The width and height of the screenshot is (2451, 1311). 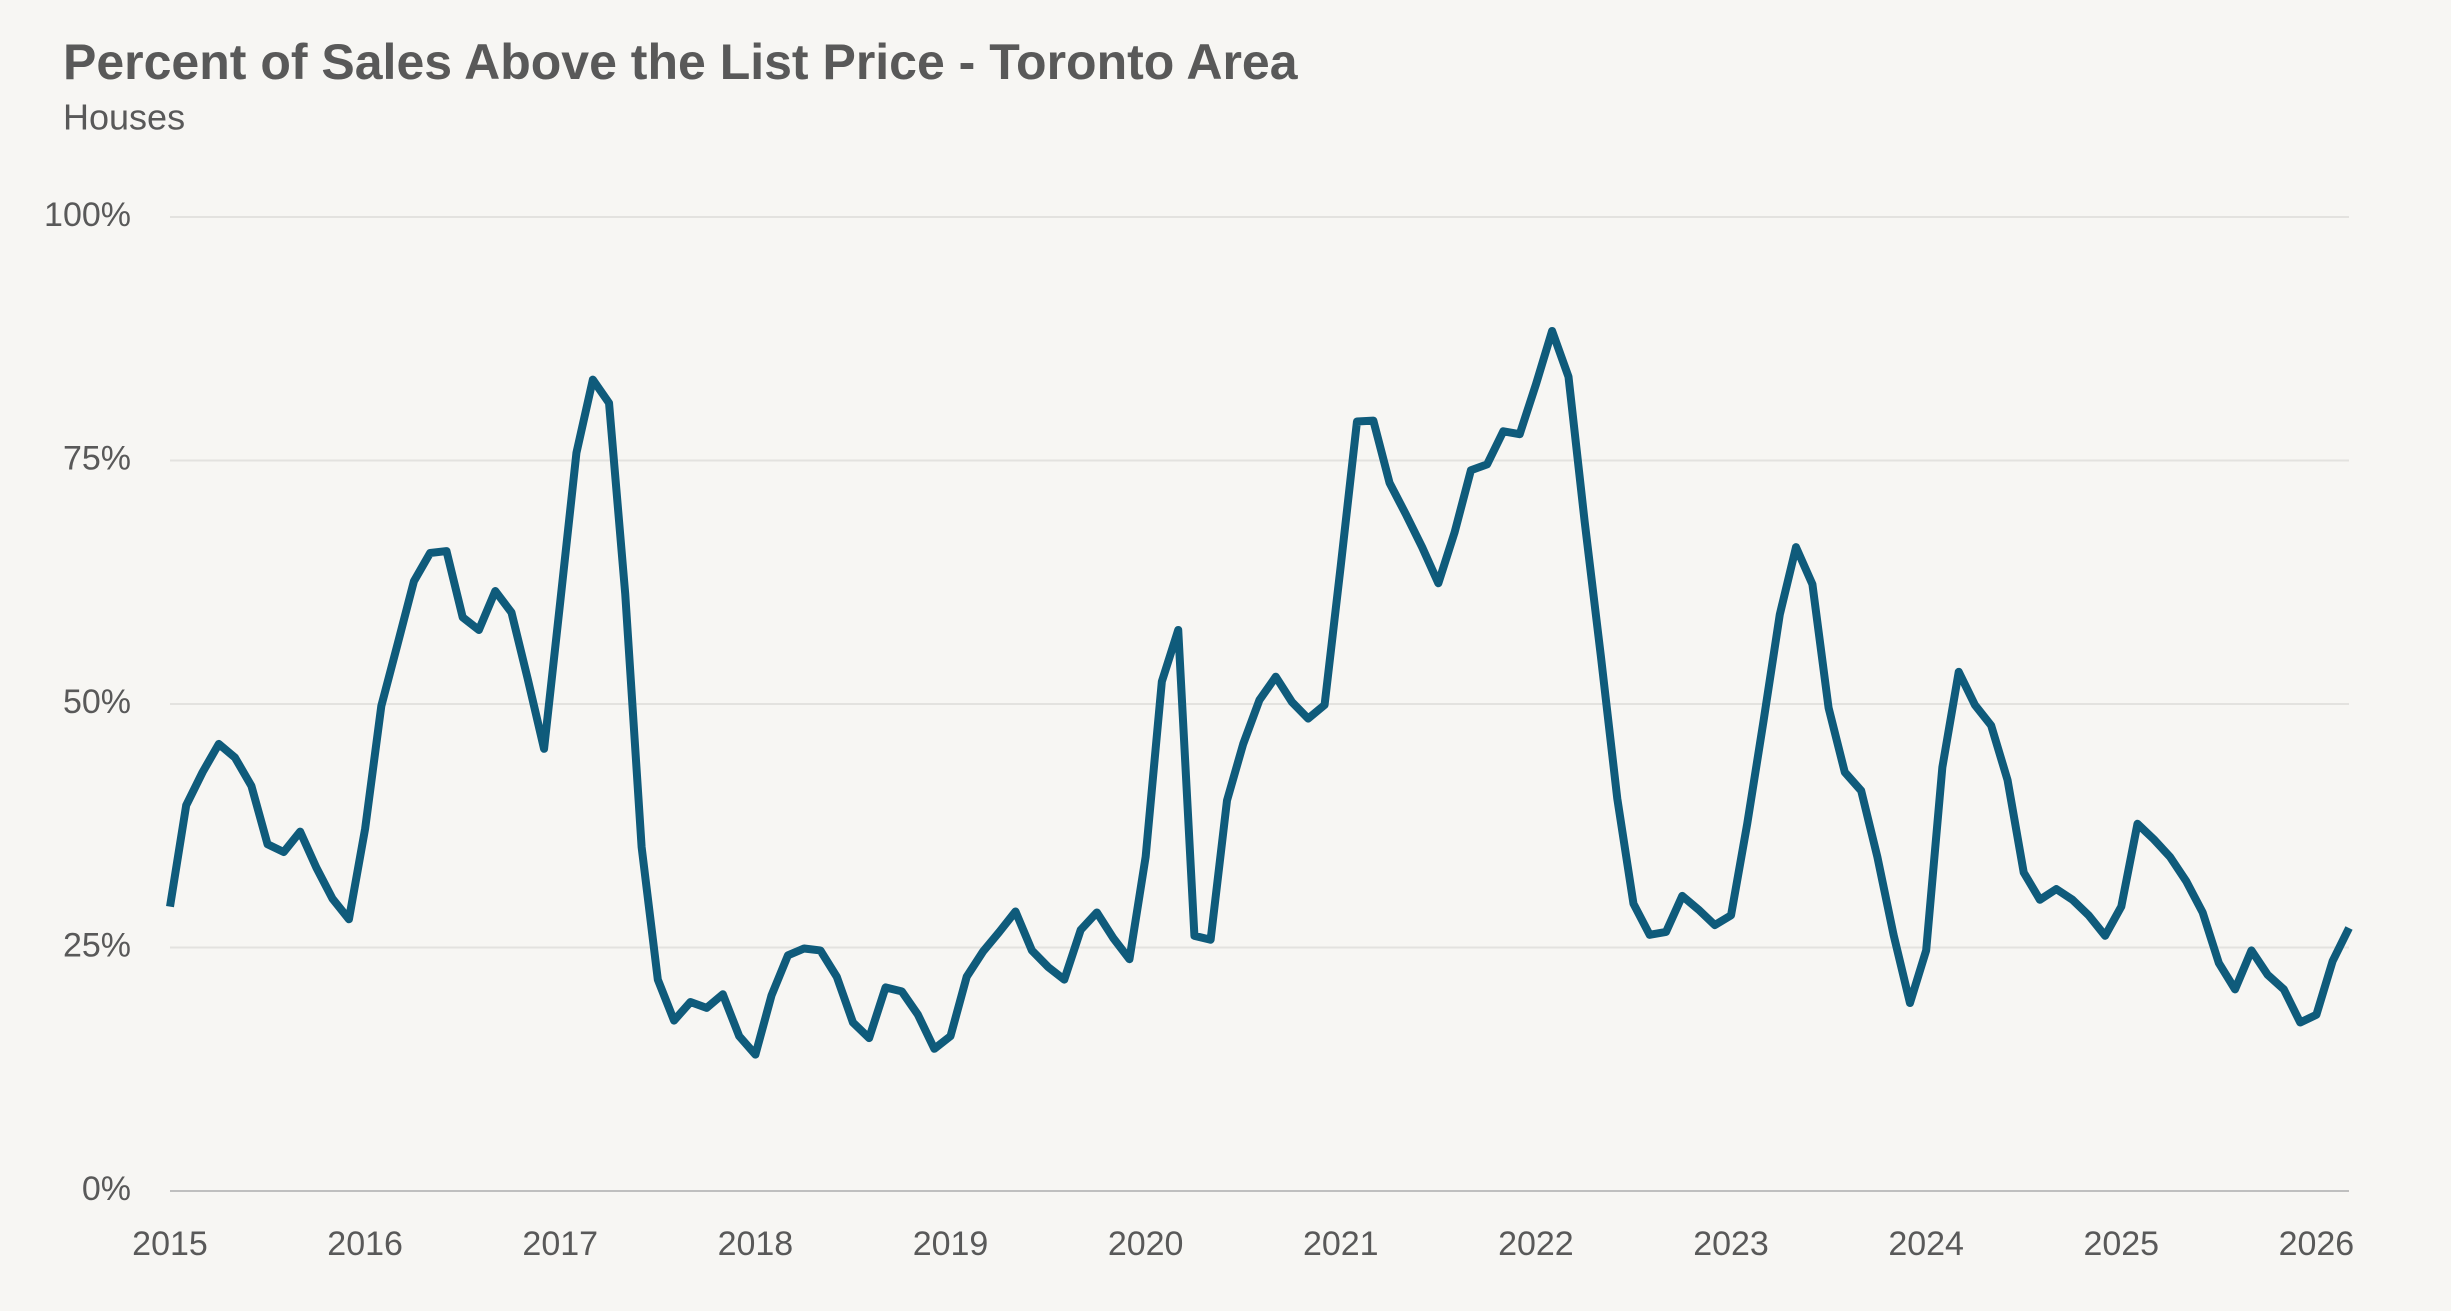 I want to click on y-tick-label: 100%, so click(x=87, y=215).